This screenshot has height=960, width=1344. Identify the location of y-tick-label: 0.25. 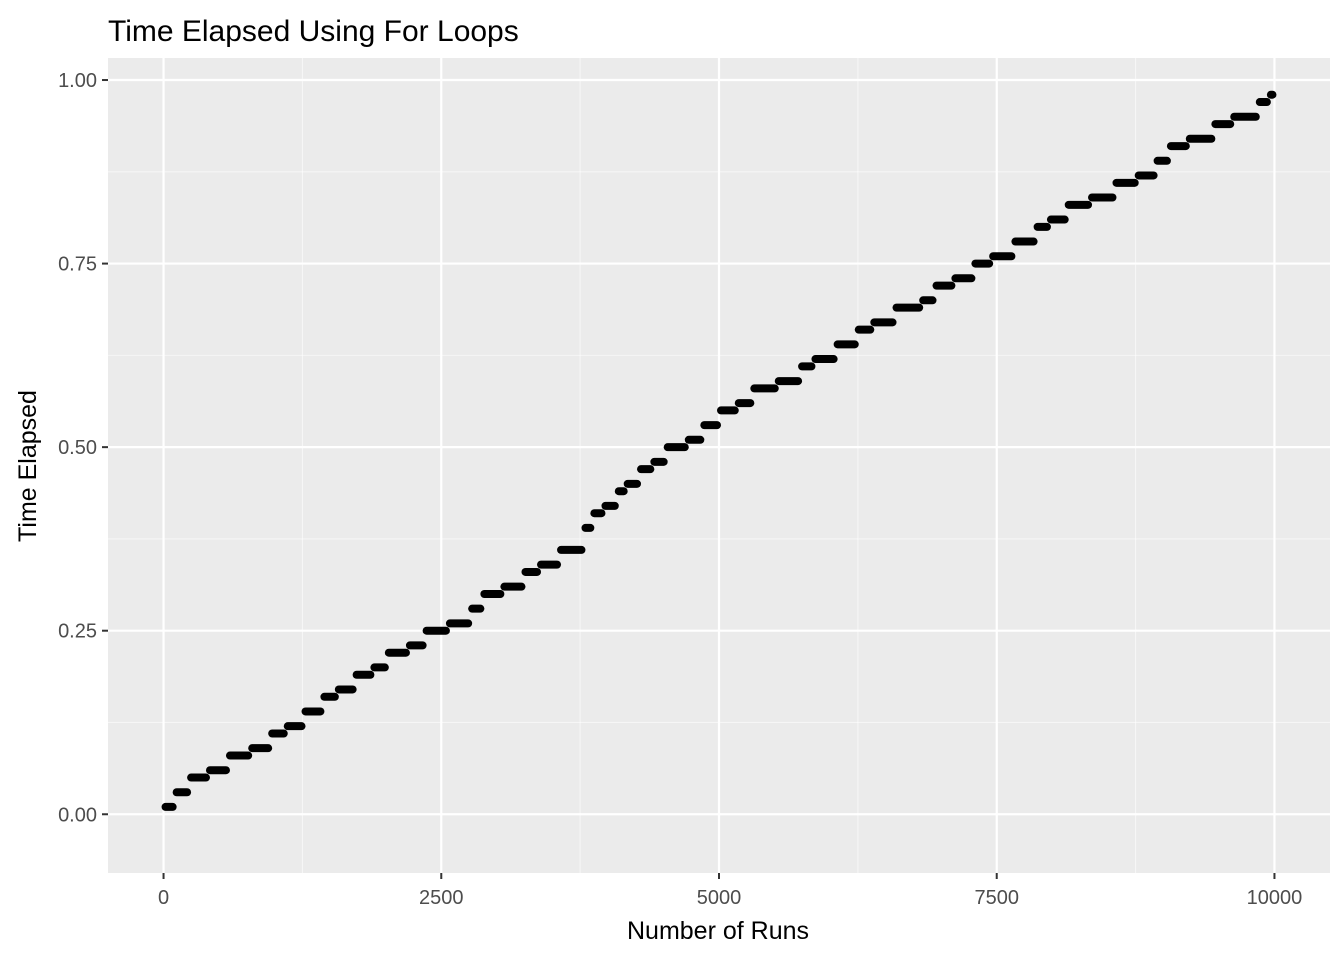
(77, 632).